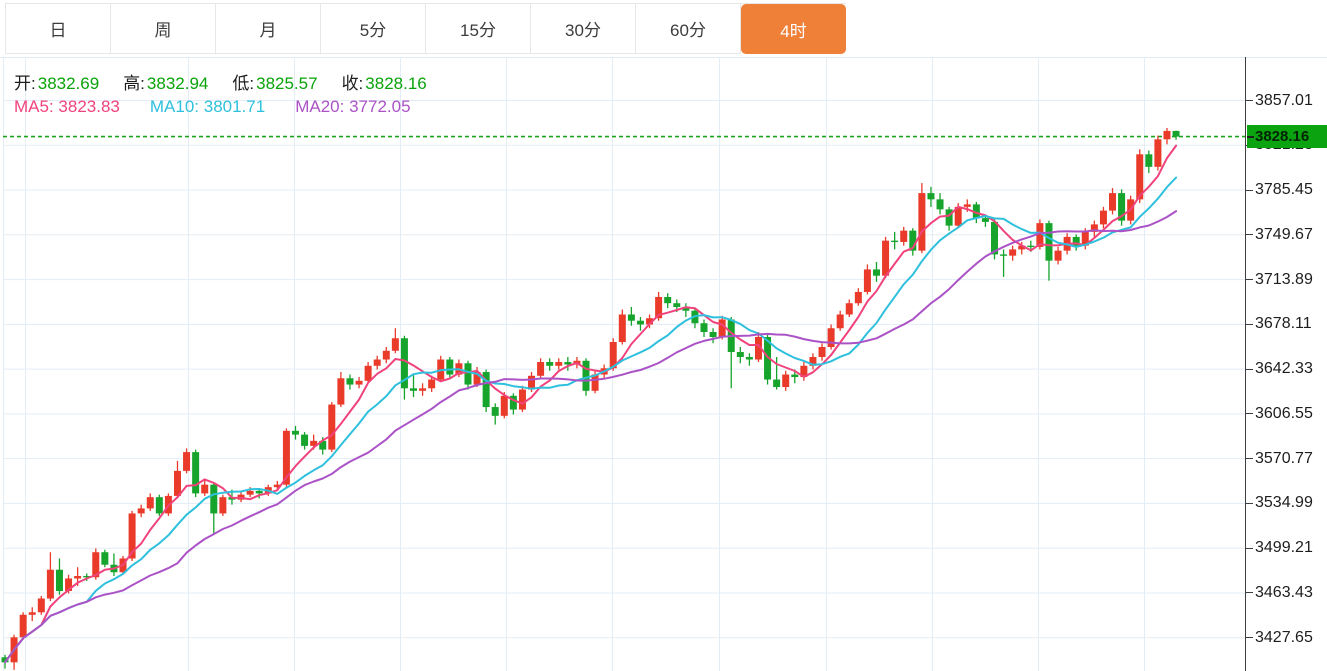  I want to click on current-price-value: 3828.16, so click(1282, 137).